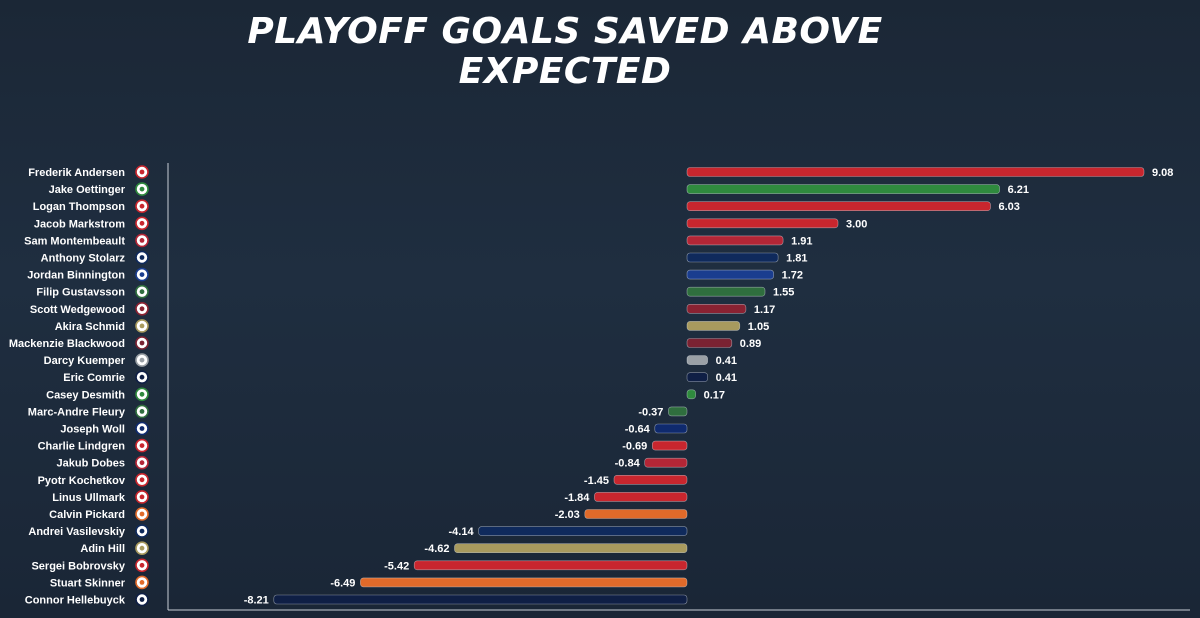 This screenshot has width=1200, height=618. I want to click on data-label: 3.00, so click(856, 224).